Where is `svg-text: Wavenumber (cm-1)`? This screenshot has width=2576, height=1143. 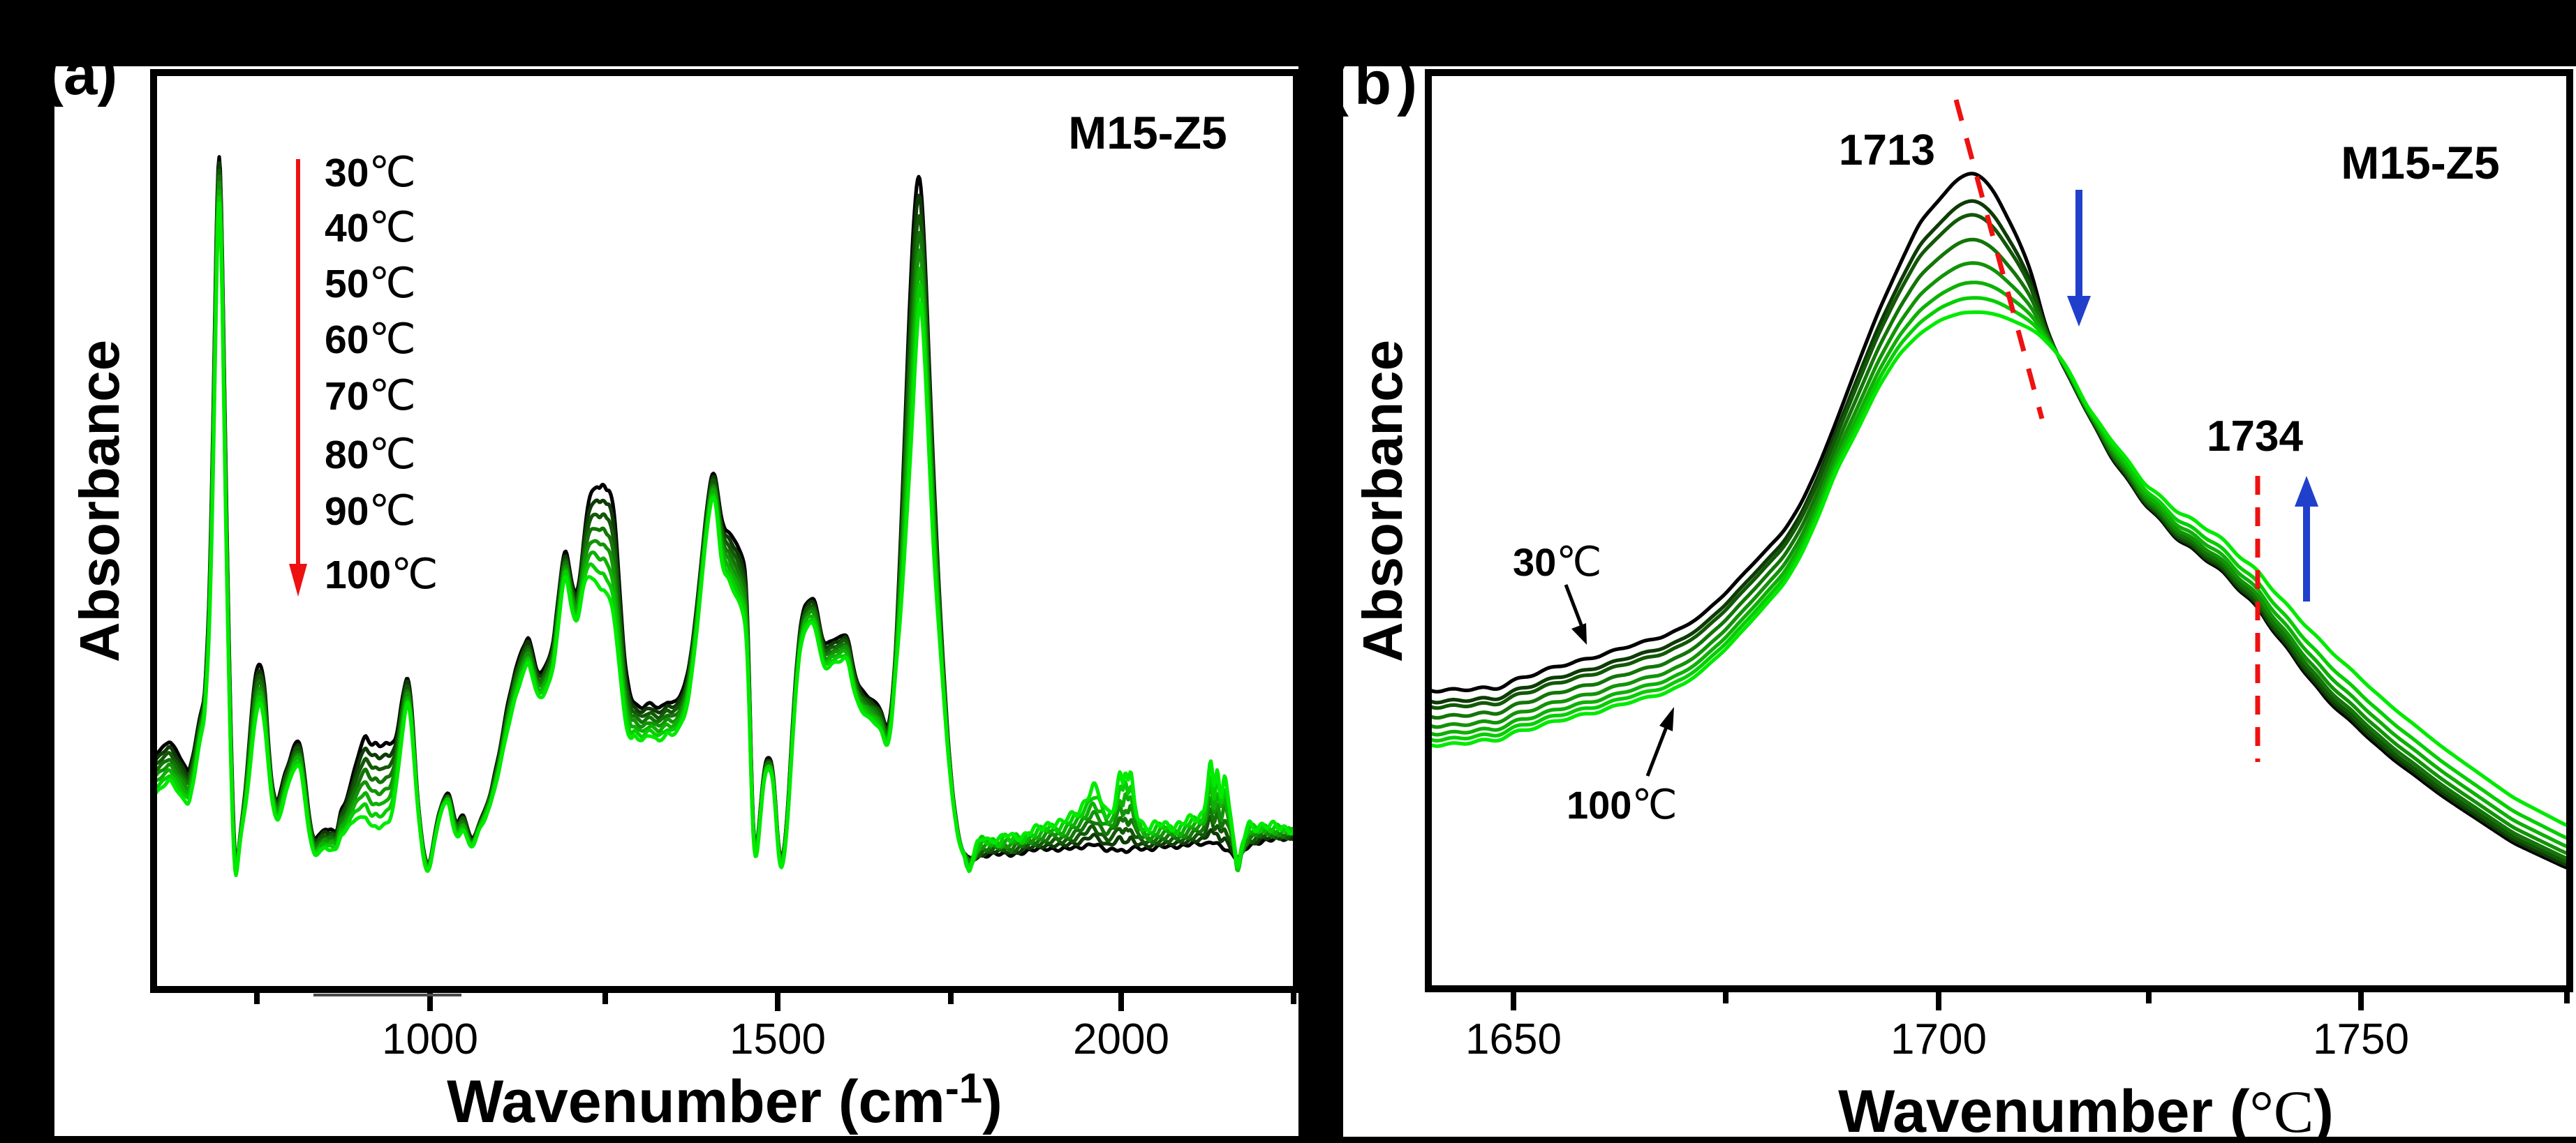
svg-text: Wavenumber (cm-1) is located at coordinates (724, 1100).